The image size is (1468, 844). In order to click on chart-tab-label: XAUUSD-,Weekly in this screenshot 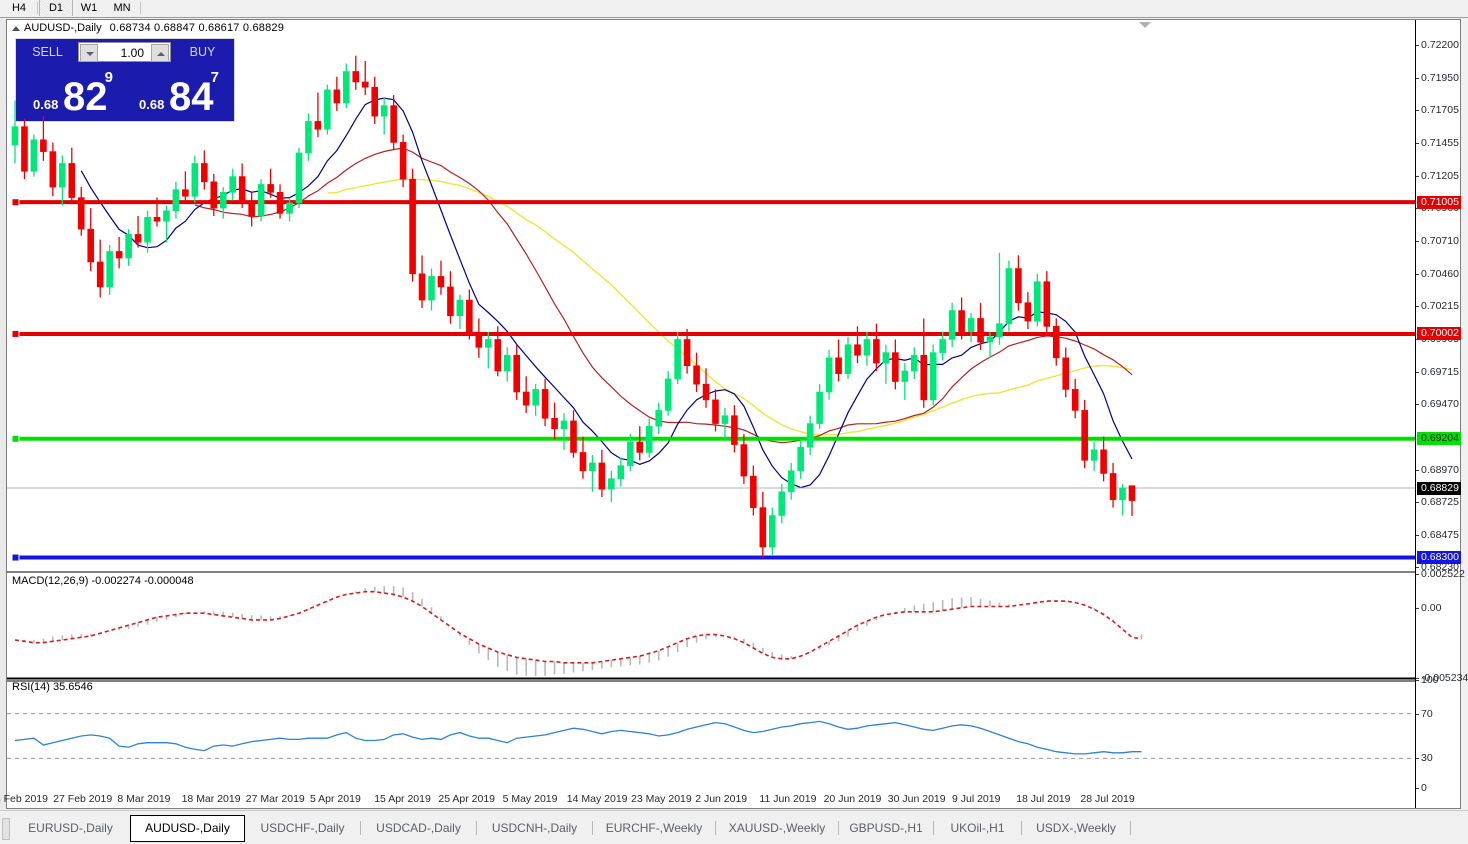, I will do `click(777, 828)`.